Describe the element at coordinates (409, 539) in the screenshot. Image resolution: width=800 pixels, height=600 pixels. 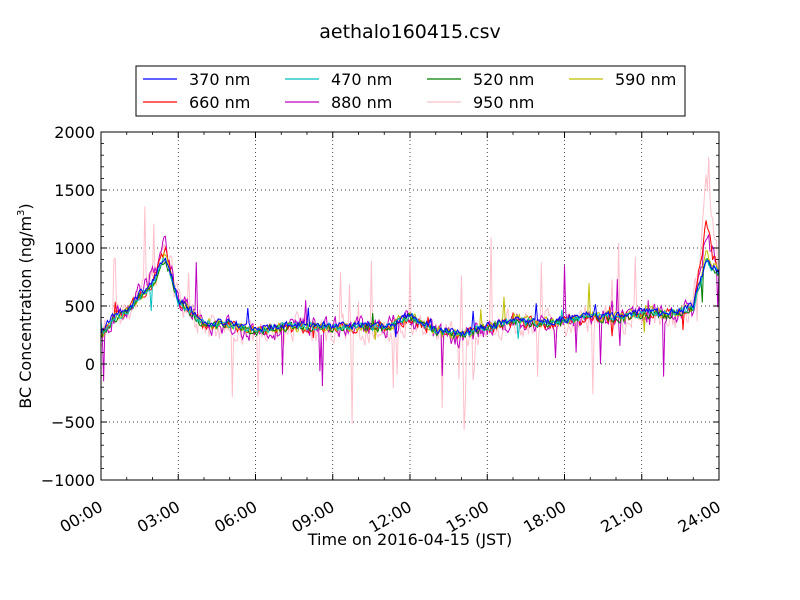
I see `x-axis-label: Time on 2016-04-15 (JST)` at that location.